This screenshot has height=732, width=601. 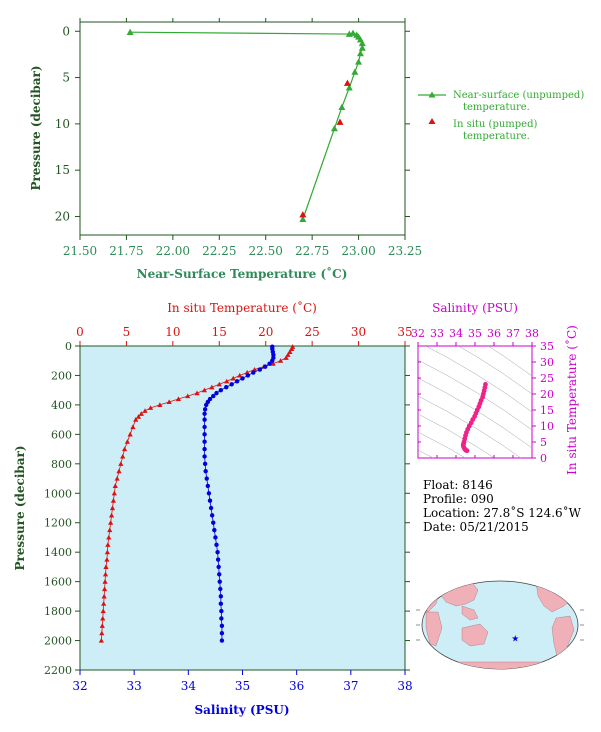 I want to click on temp-tick-label: 0, so click(x=80, y=332).